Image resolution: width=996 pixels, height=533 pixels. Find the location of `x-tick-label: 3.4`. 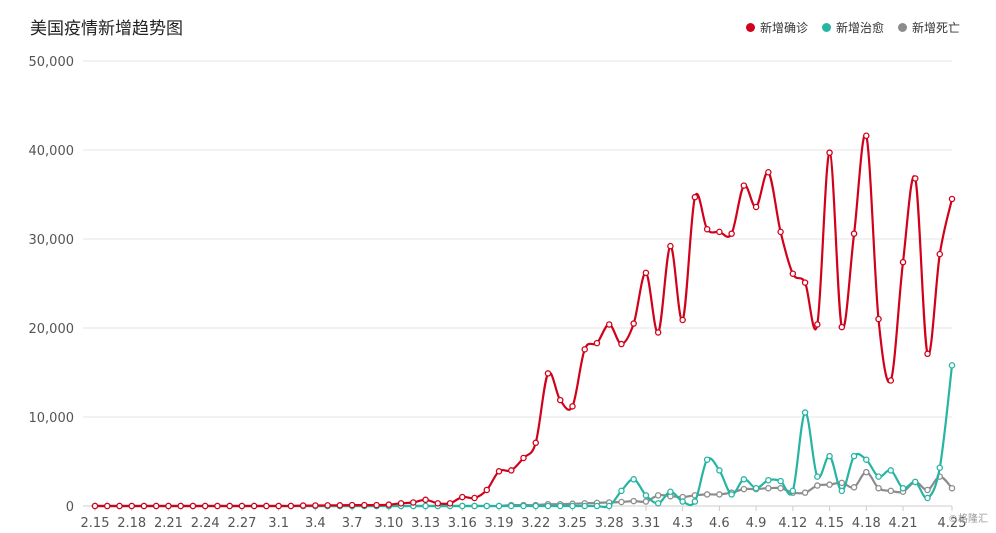

x-tick-label: 3.4 is located at coordinates (315, 523).